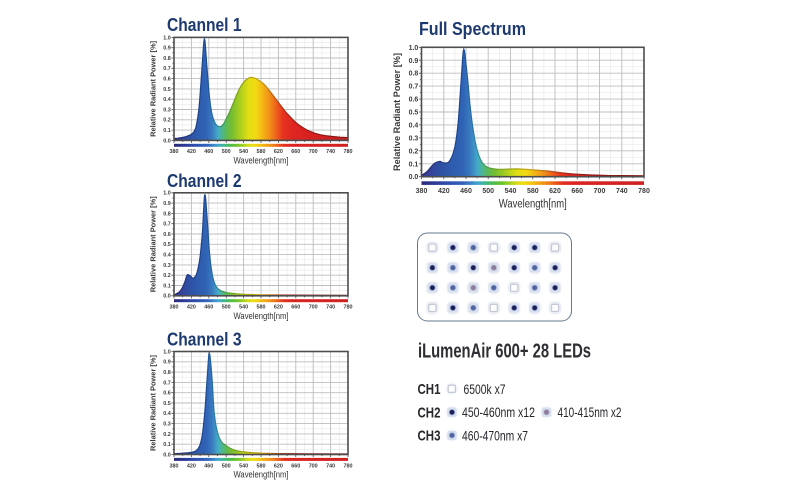 This screenshot has height=499, width=800. Describe the element at coordinates (204, 340) in the screenshot. I see `svg-text: Channel 3` at that location.